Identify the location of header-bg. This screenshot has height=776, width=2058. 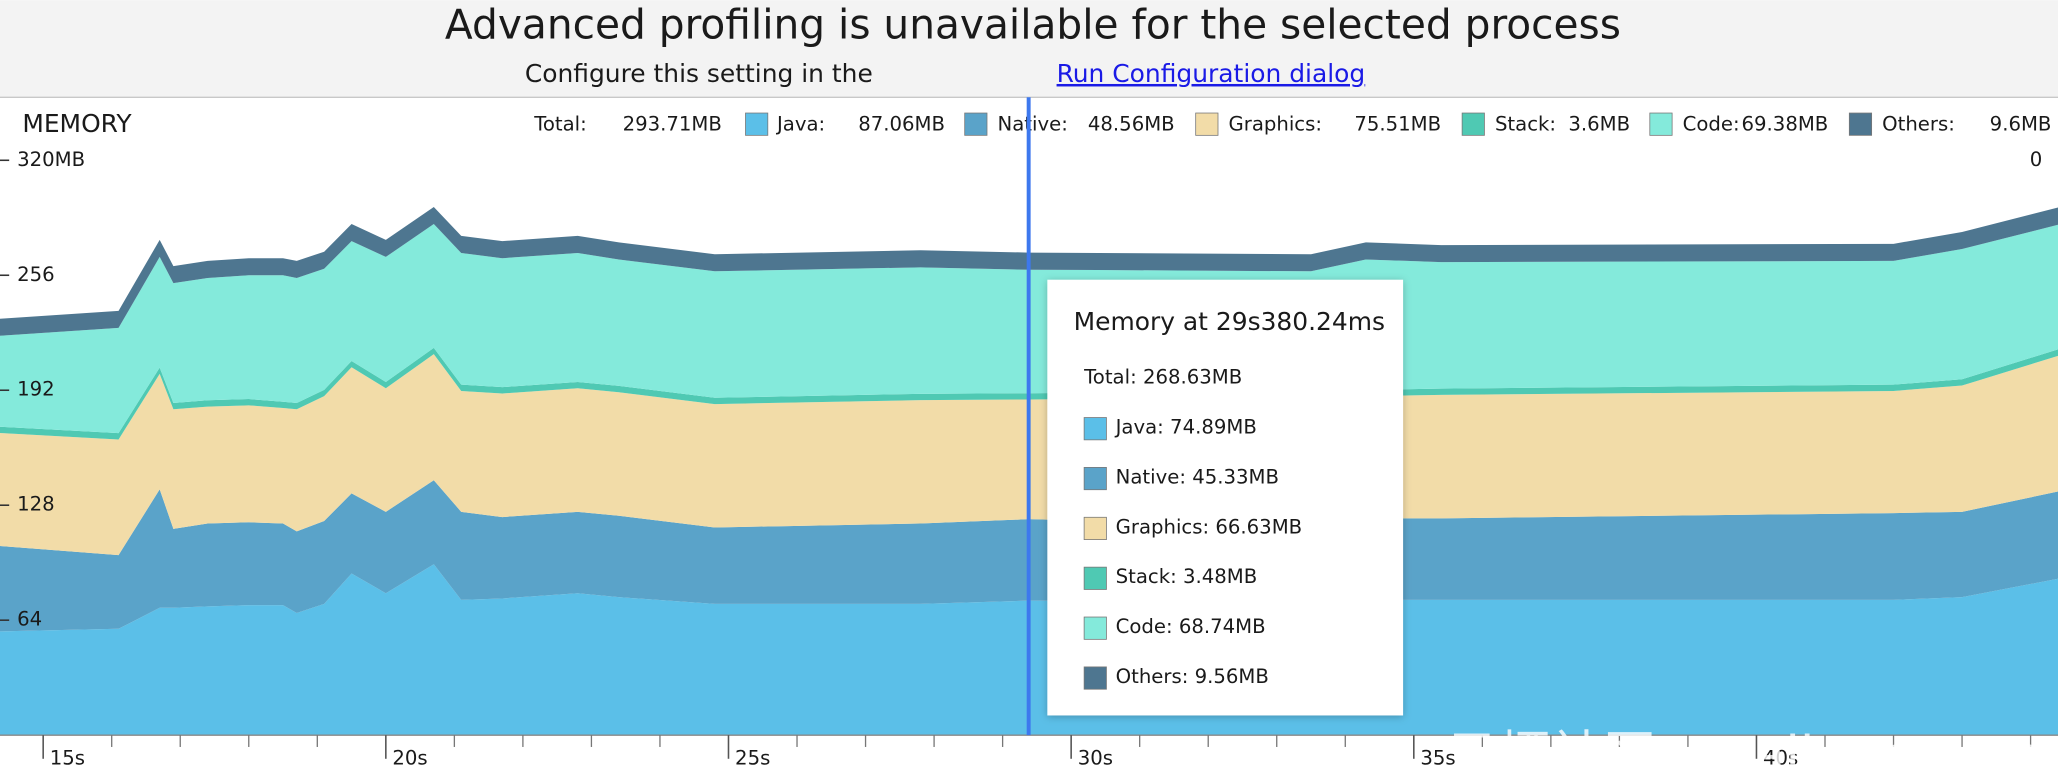
(1029, 49).